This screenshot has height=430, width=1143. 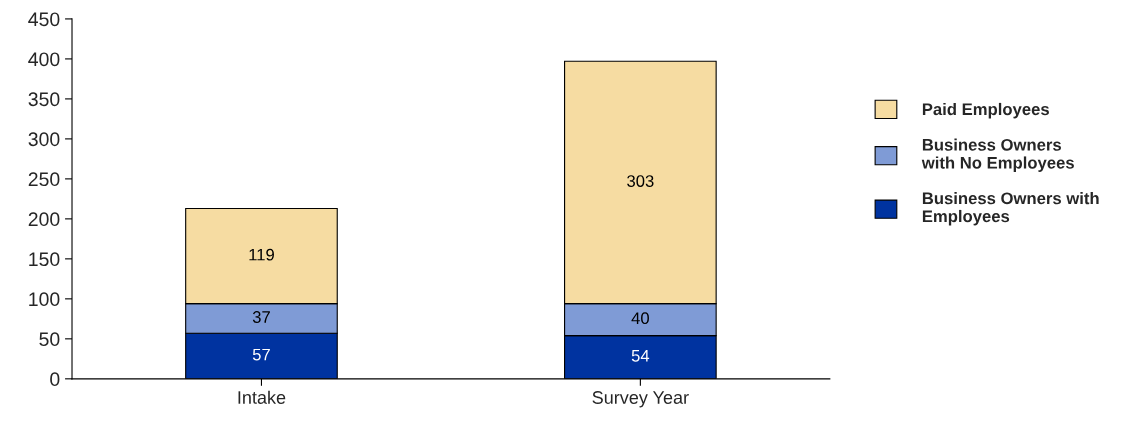 I want to click on x-tick-label: Survey Year, so click(x=640, y=399).